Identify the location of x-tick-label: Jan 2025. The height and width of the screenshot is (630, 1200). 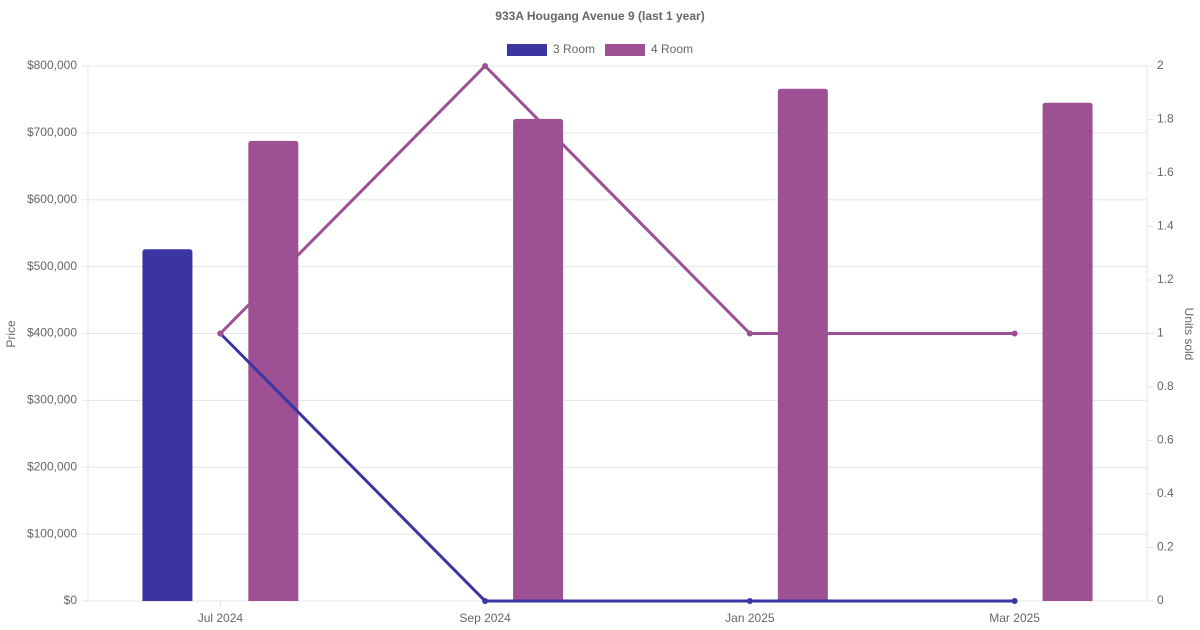
(750, 618).